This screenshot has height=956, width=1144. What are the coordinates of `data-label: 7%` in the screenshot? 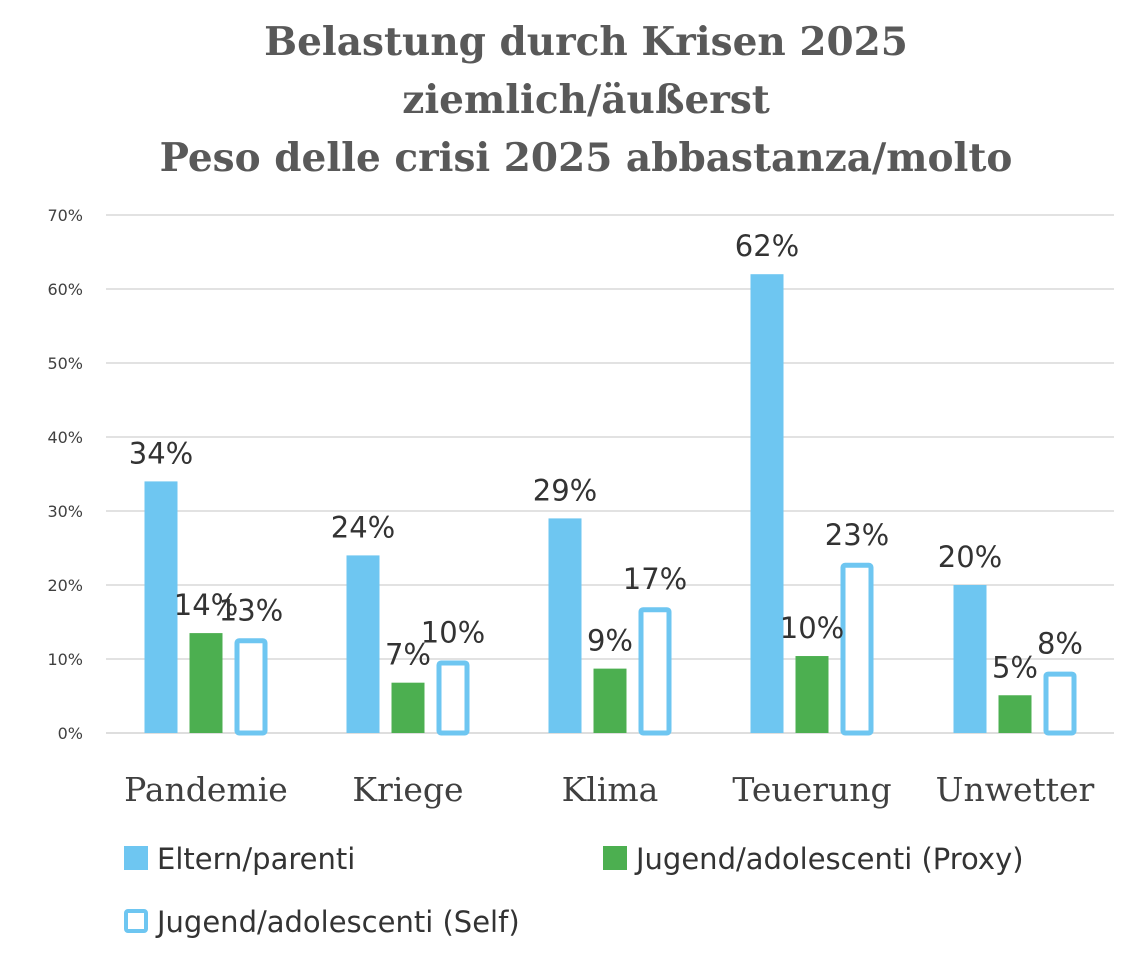 It's located at (408, 655).